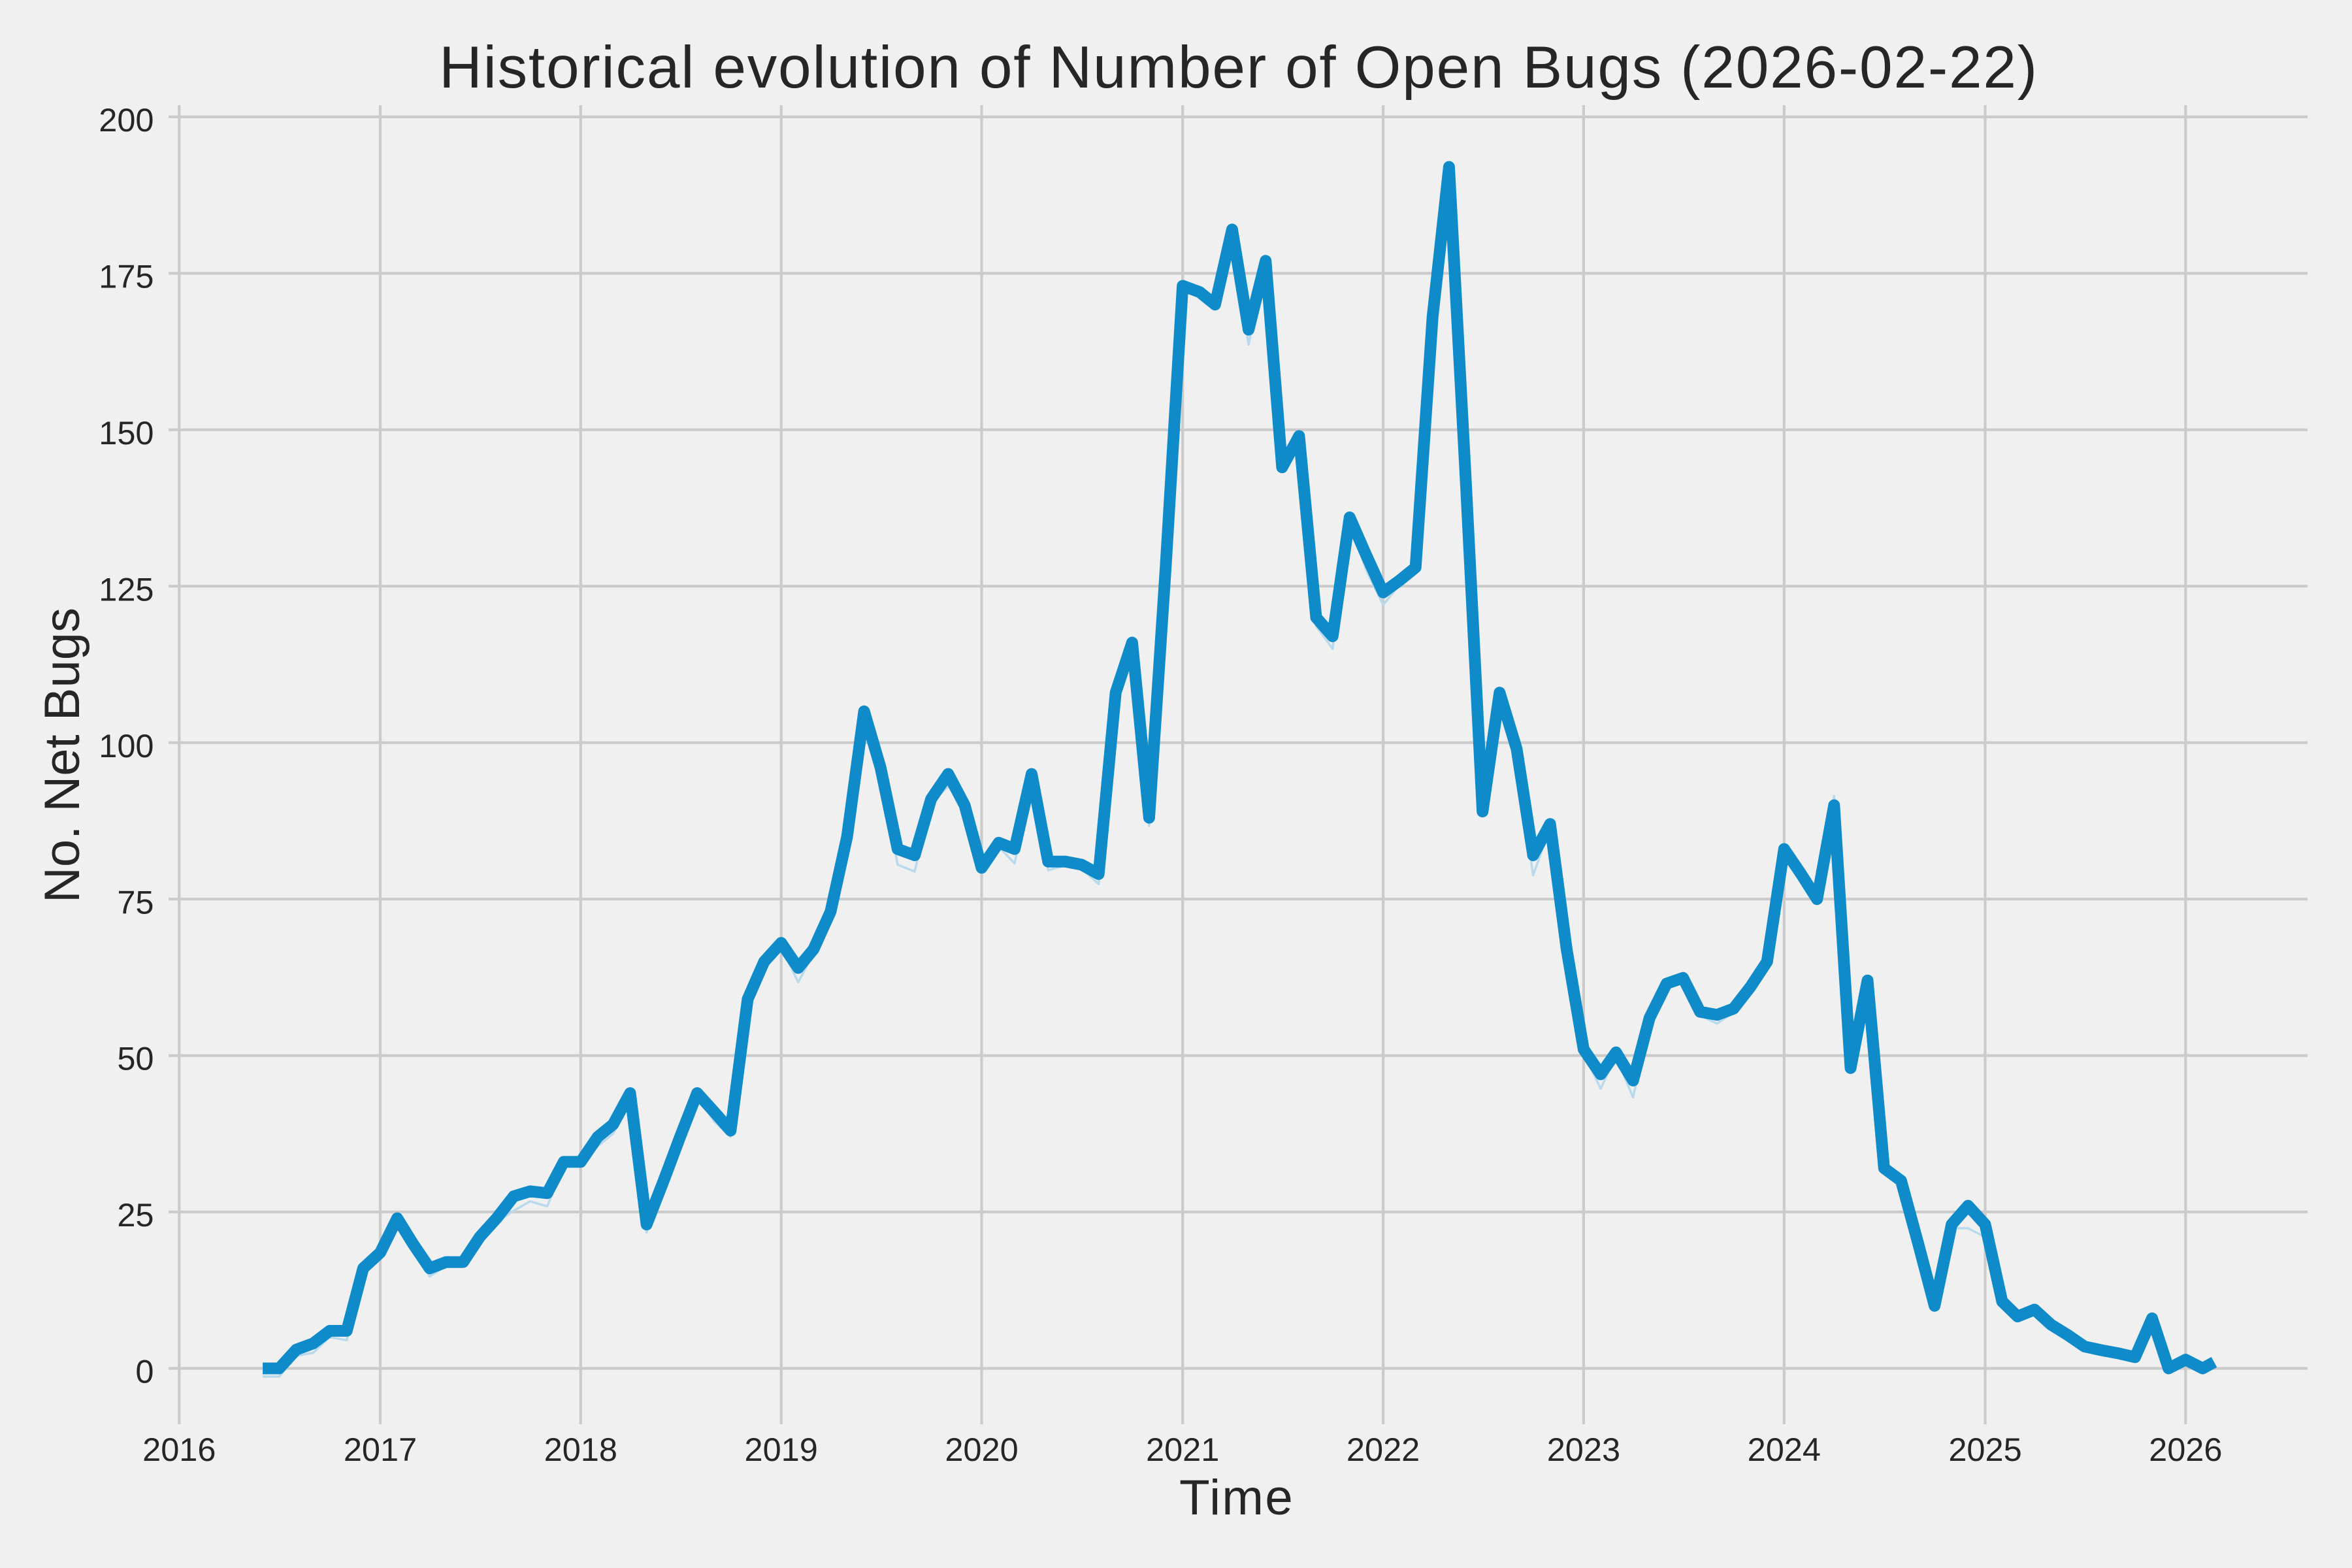  Describe the element at coordinates (580, 1449) in the screenshot. I see `svg-text: 2018` at that location.